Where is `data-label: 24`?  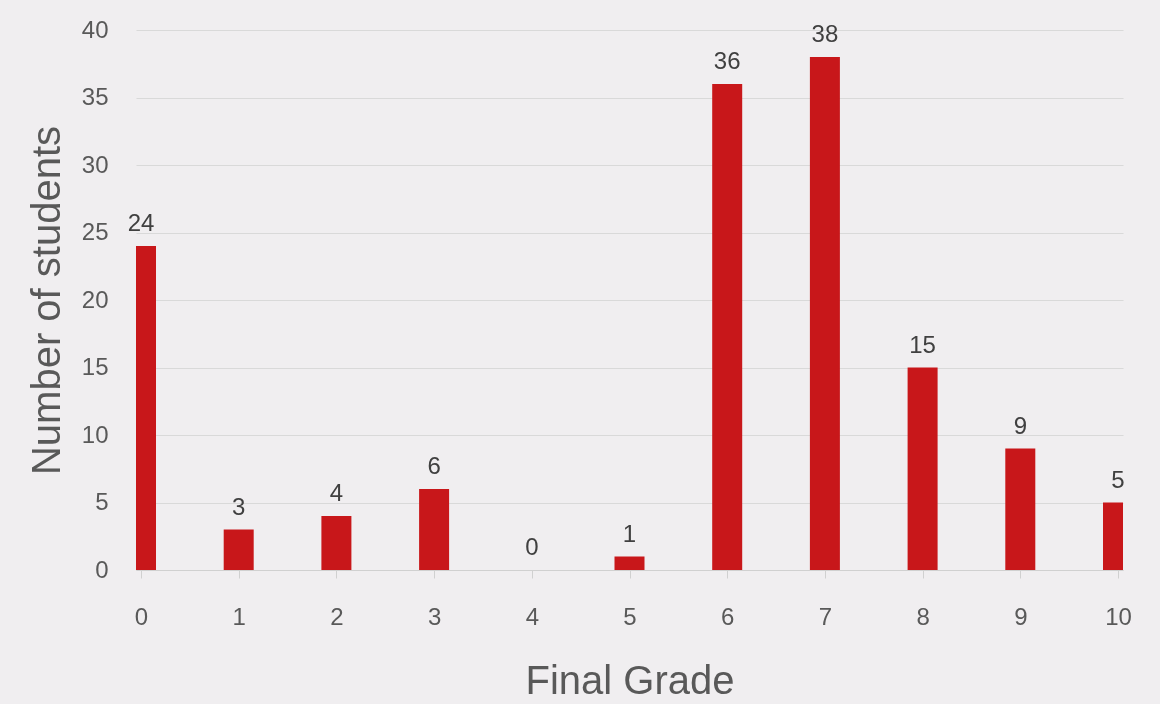
data-label: 24 is located at coordinates (141, 222).